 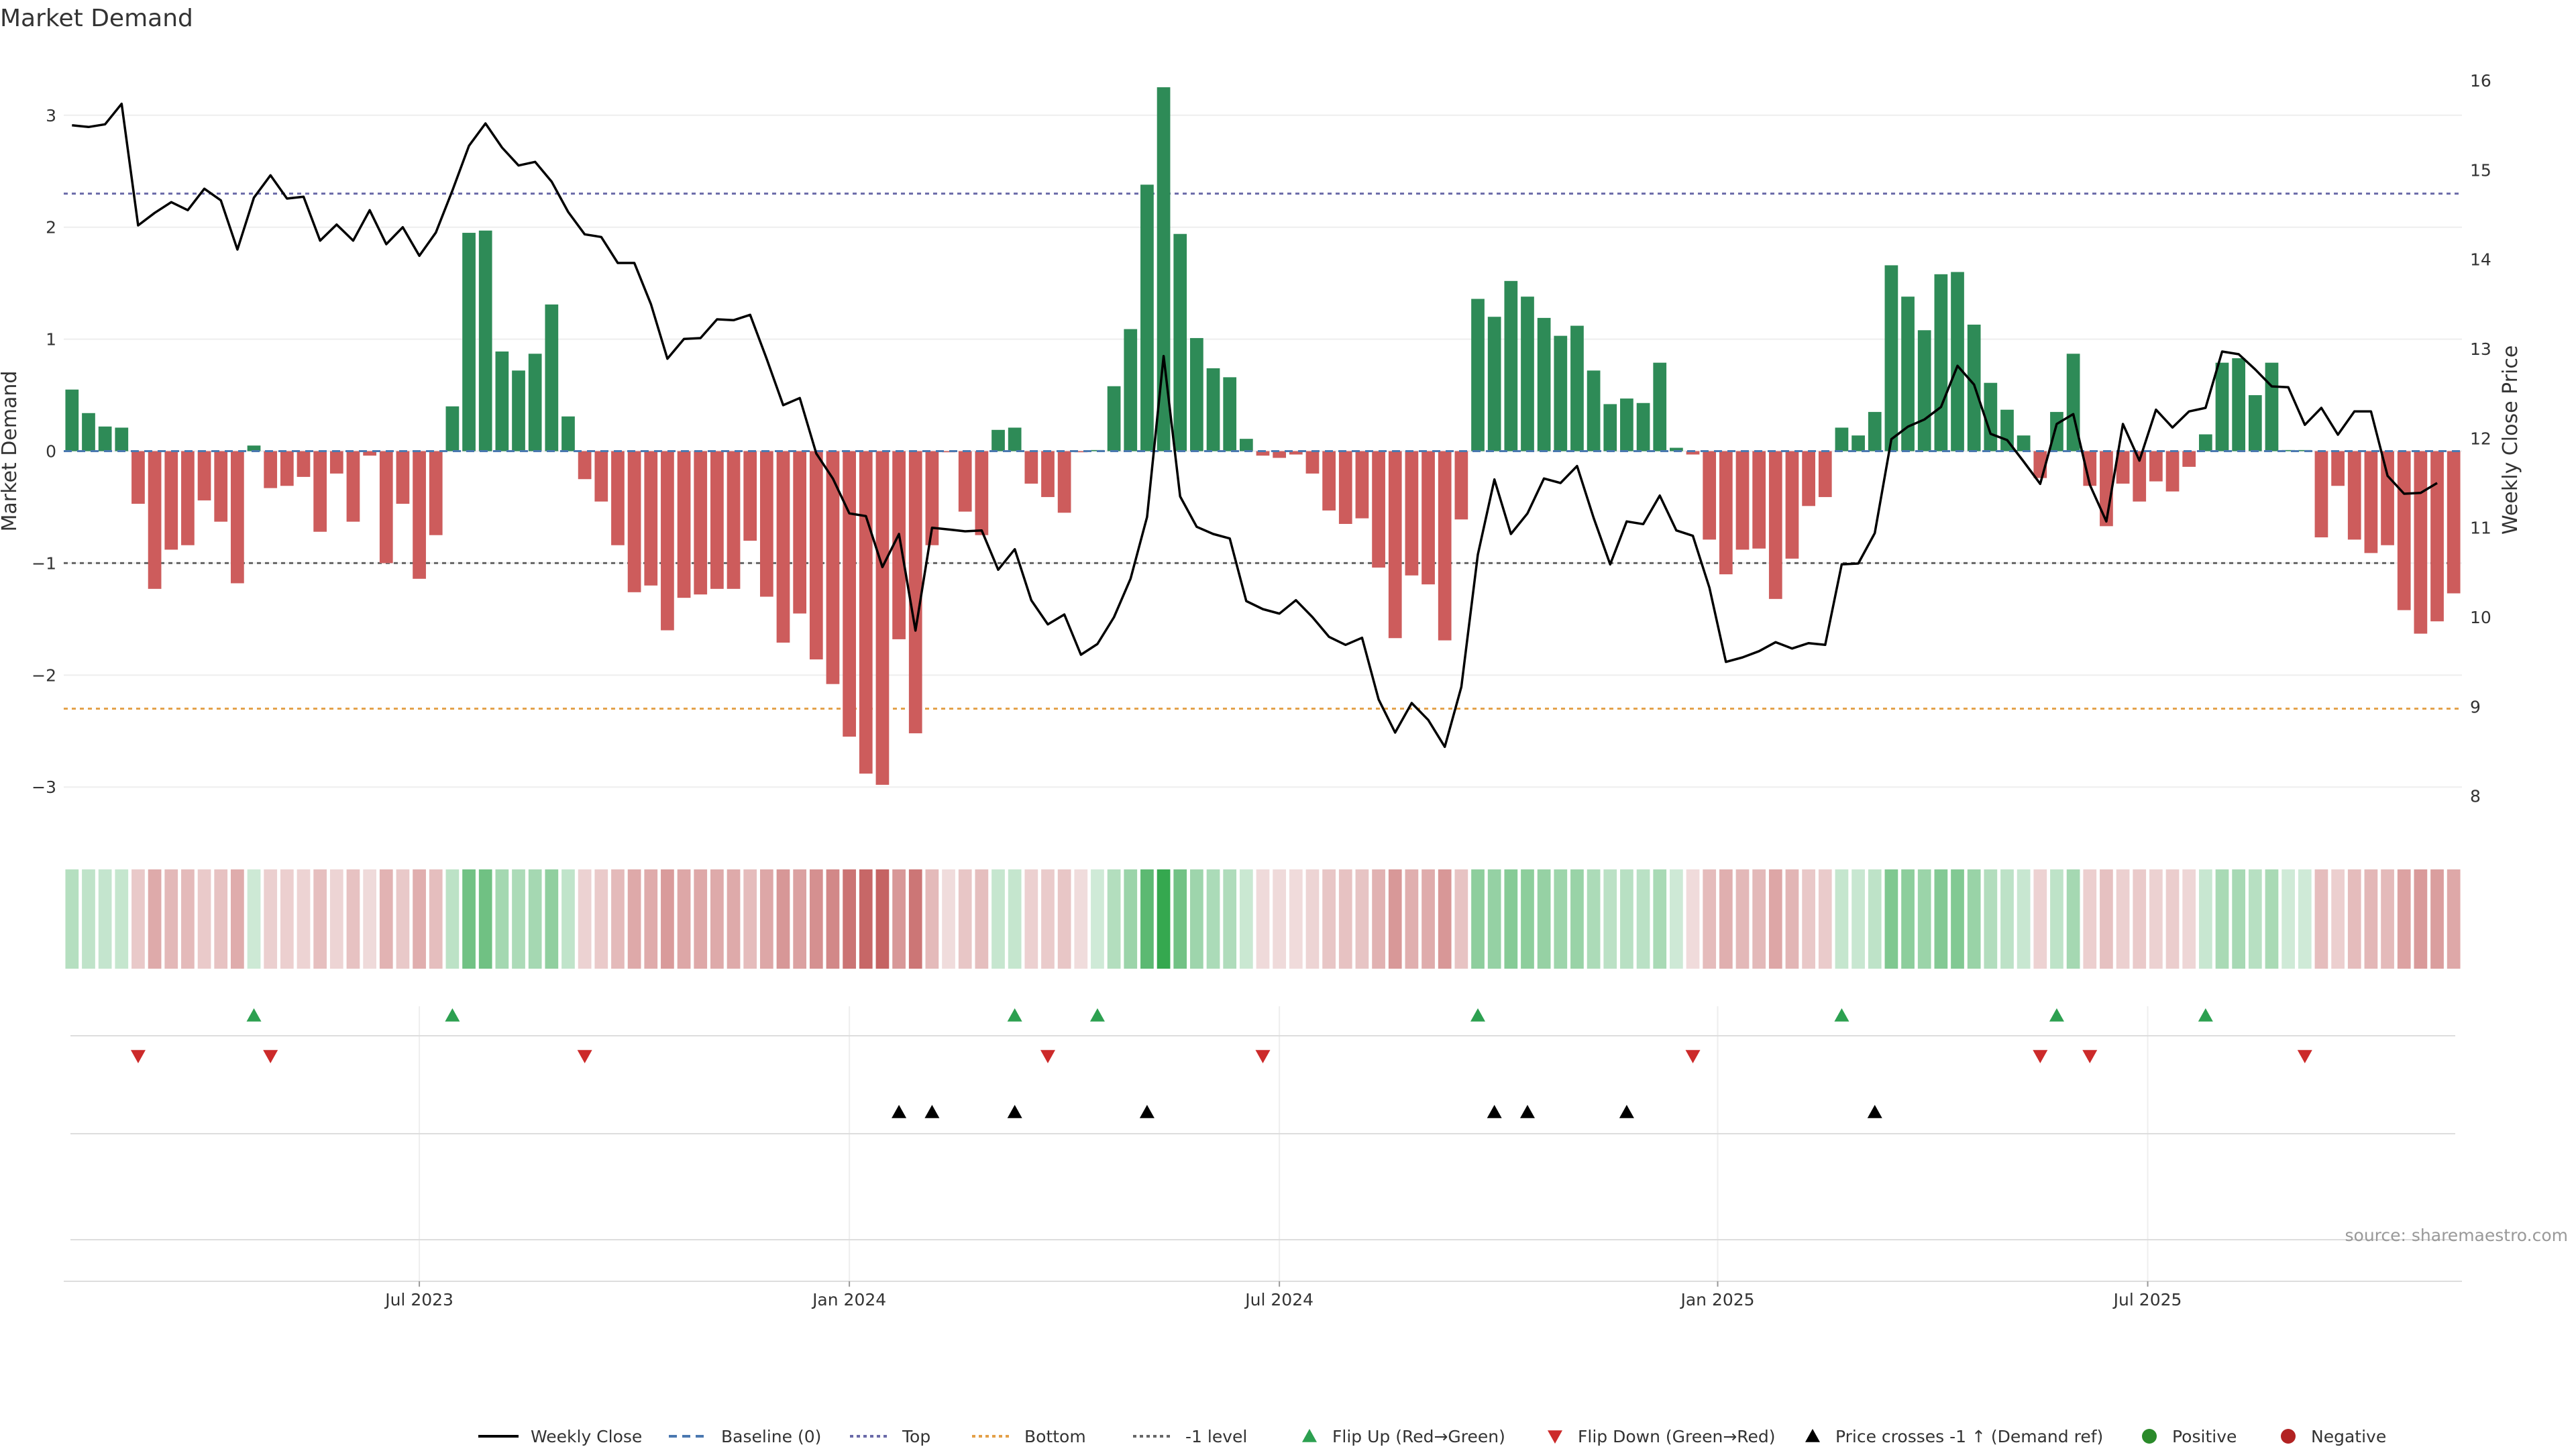 I want to click on y-right-tick-label: 10, so click(x=2480, y=617).